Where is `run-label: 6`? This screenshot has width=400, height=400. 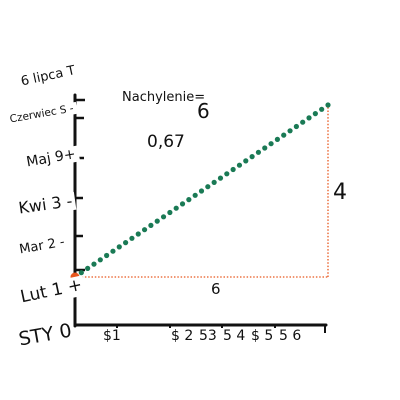
run-label: 6 is located at coordinates (216, 289).